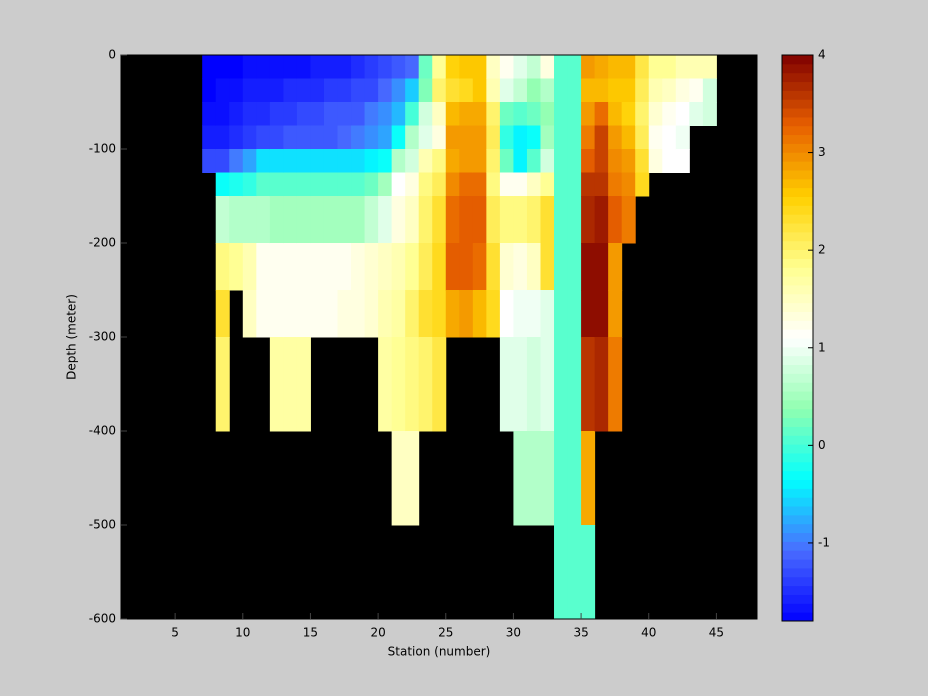  Describe the element at coordinates (822, 250) in the screenshot. I see `colorbar-tick-label: 2` at that location.